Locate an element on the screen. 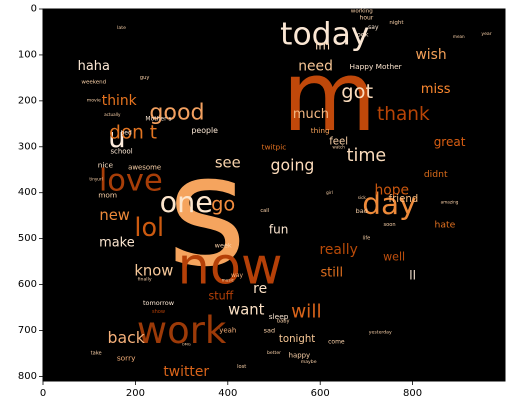  word-twitpic: twitpic is located at coordinates (274, 146).